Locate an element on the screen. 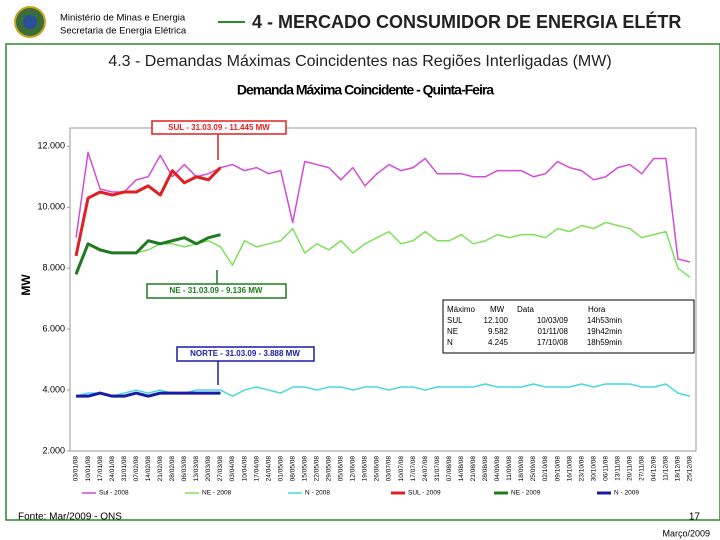  legend-label: N - 2009 is located at coordinates (626, 493).